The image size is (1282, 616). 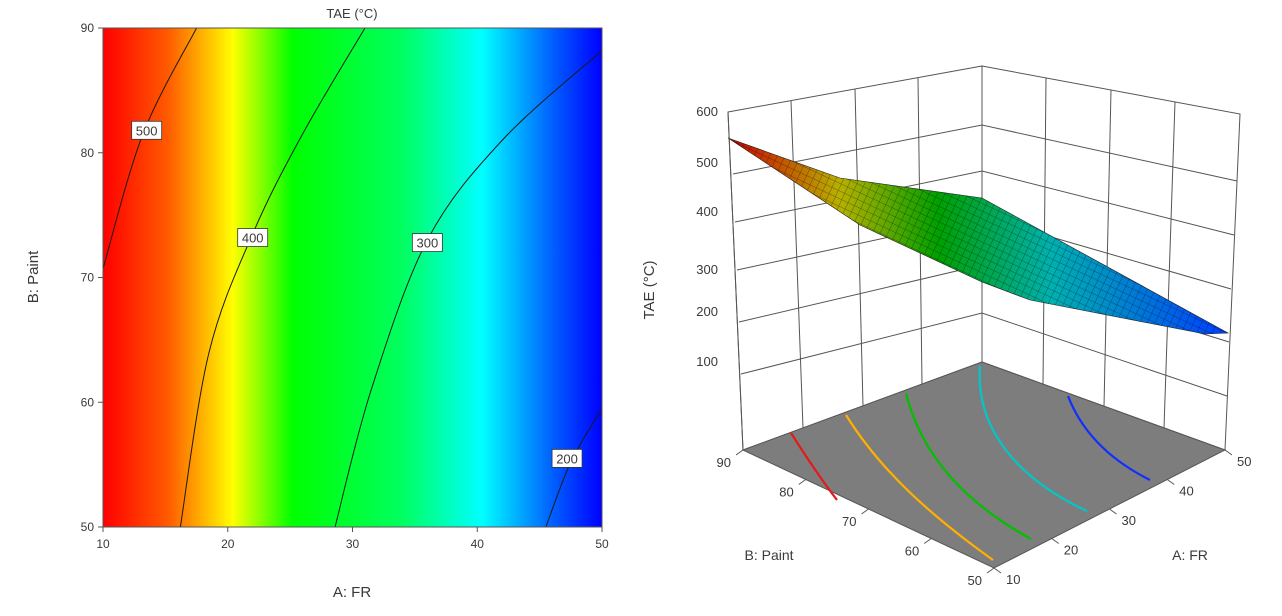 I want to click on contour-x-tick-label: 10, so click(x=103, y=544).